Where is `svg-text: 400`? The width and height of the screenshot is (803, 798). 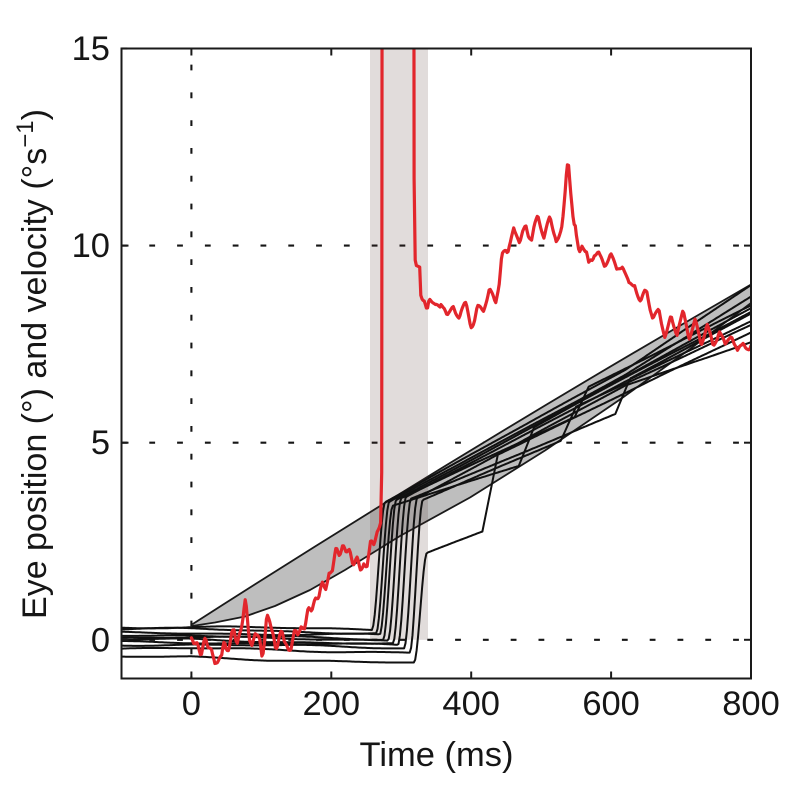 svg-text: 400 is located at coordinates (471, 704).